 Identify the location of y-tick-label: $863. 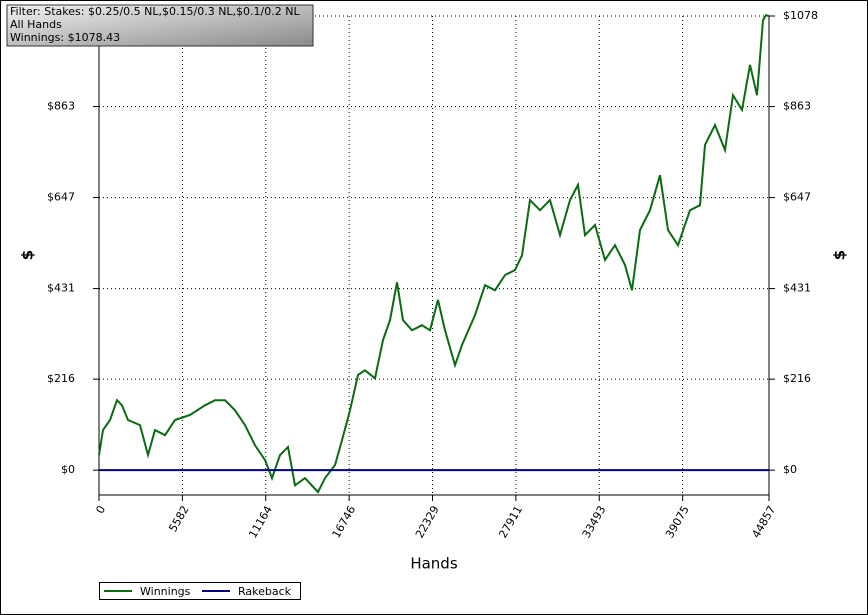
(61, 106).